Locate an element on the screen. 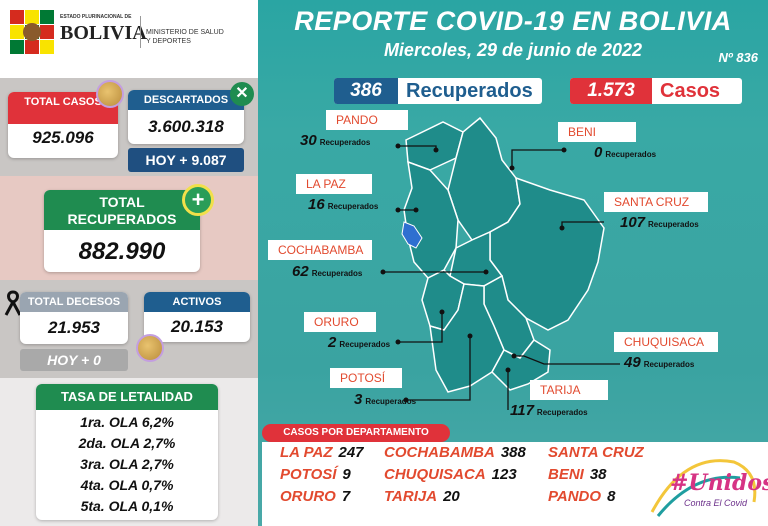 The width and height of the screenshot is (768, 526). mourning-ribbon-icon is located at coordinates (13, 303).